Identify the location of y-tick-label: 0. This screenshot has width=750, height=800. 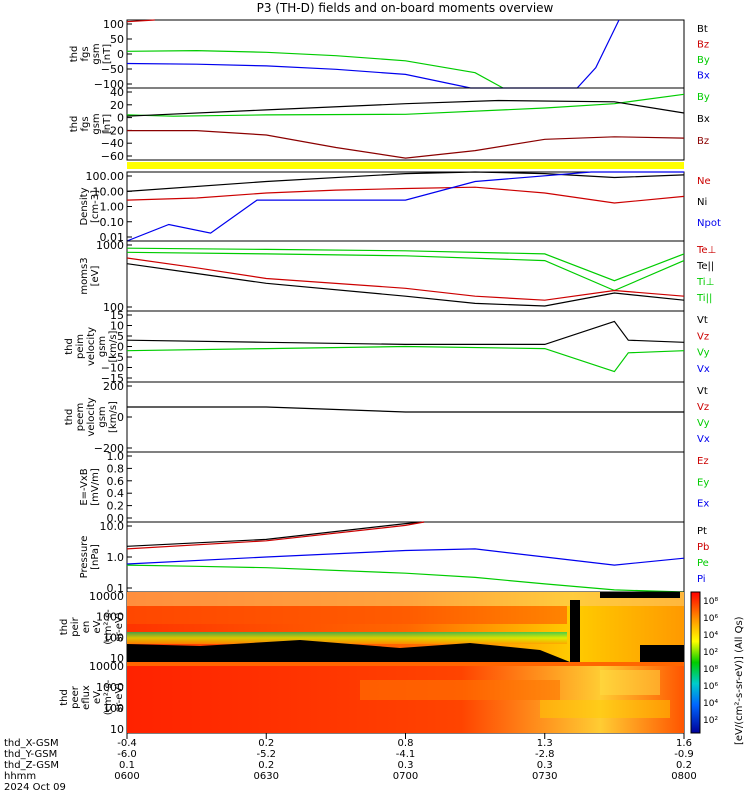
(120, 118).